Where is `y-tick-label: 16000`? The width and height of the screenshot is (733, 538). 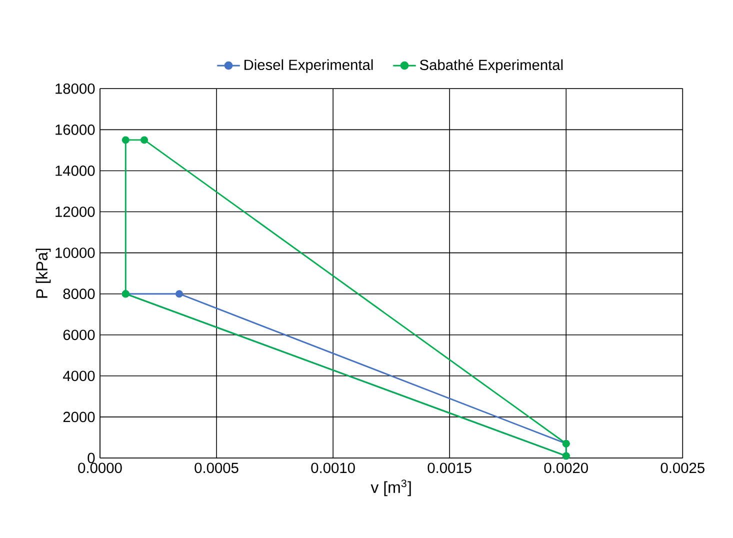 y-tick-label: 16000 is located at coordinates (75, 129).